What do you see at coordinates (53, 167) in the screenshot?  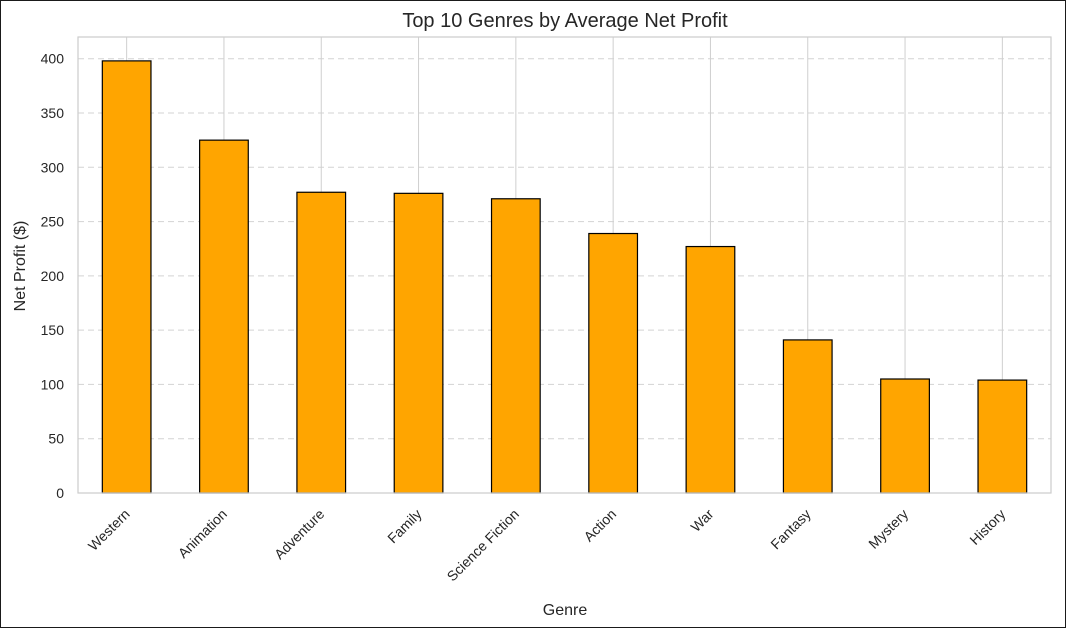 I see `y-tick-label: 300` at bounding box center [53, 167].